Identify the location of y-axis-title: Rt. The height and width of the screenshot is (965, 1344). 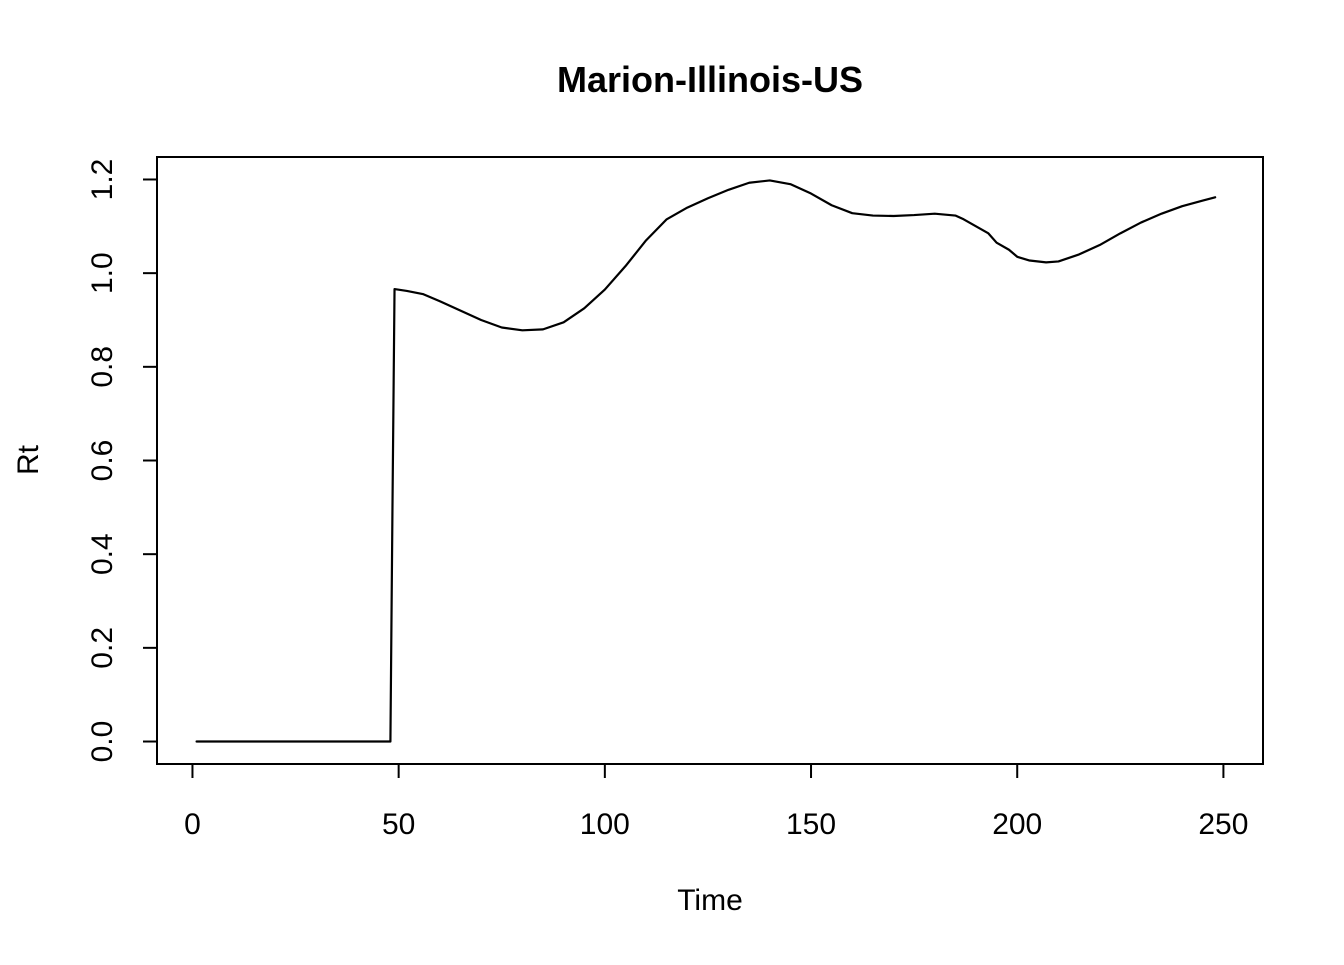
(28, 459).